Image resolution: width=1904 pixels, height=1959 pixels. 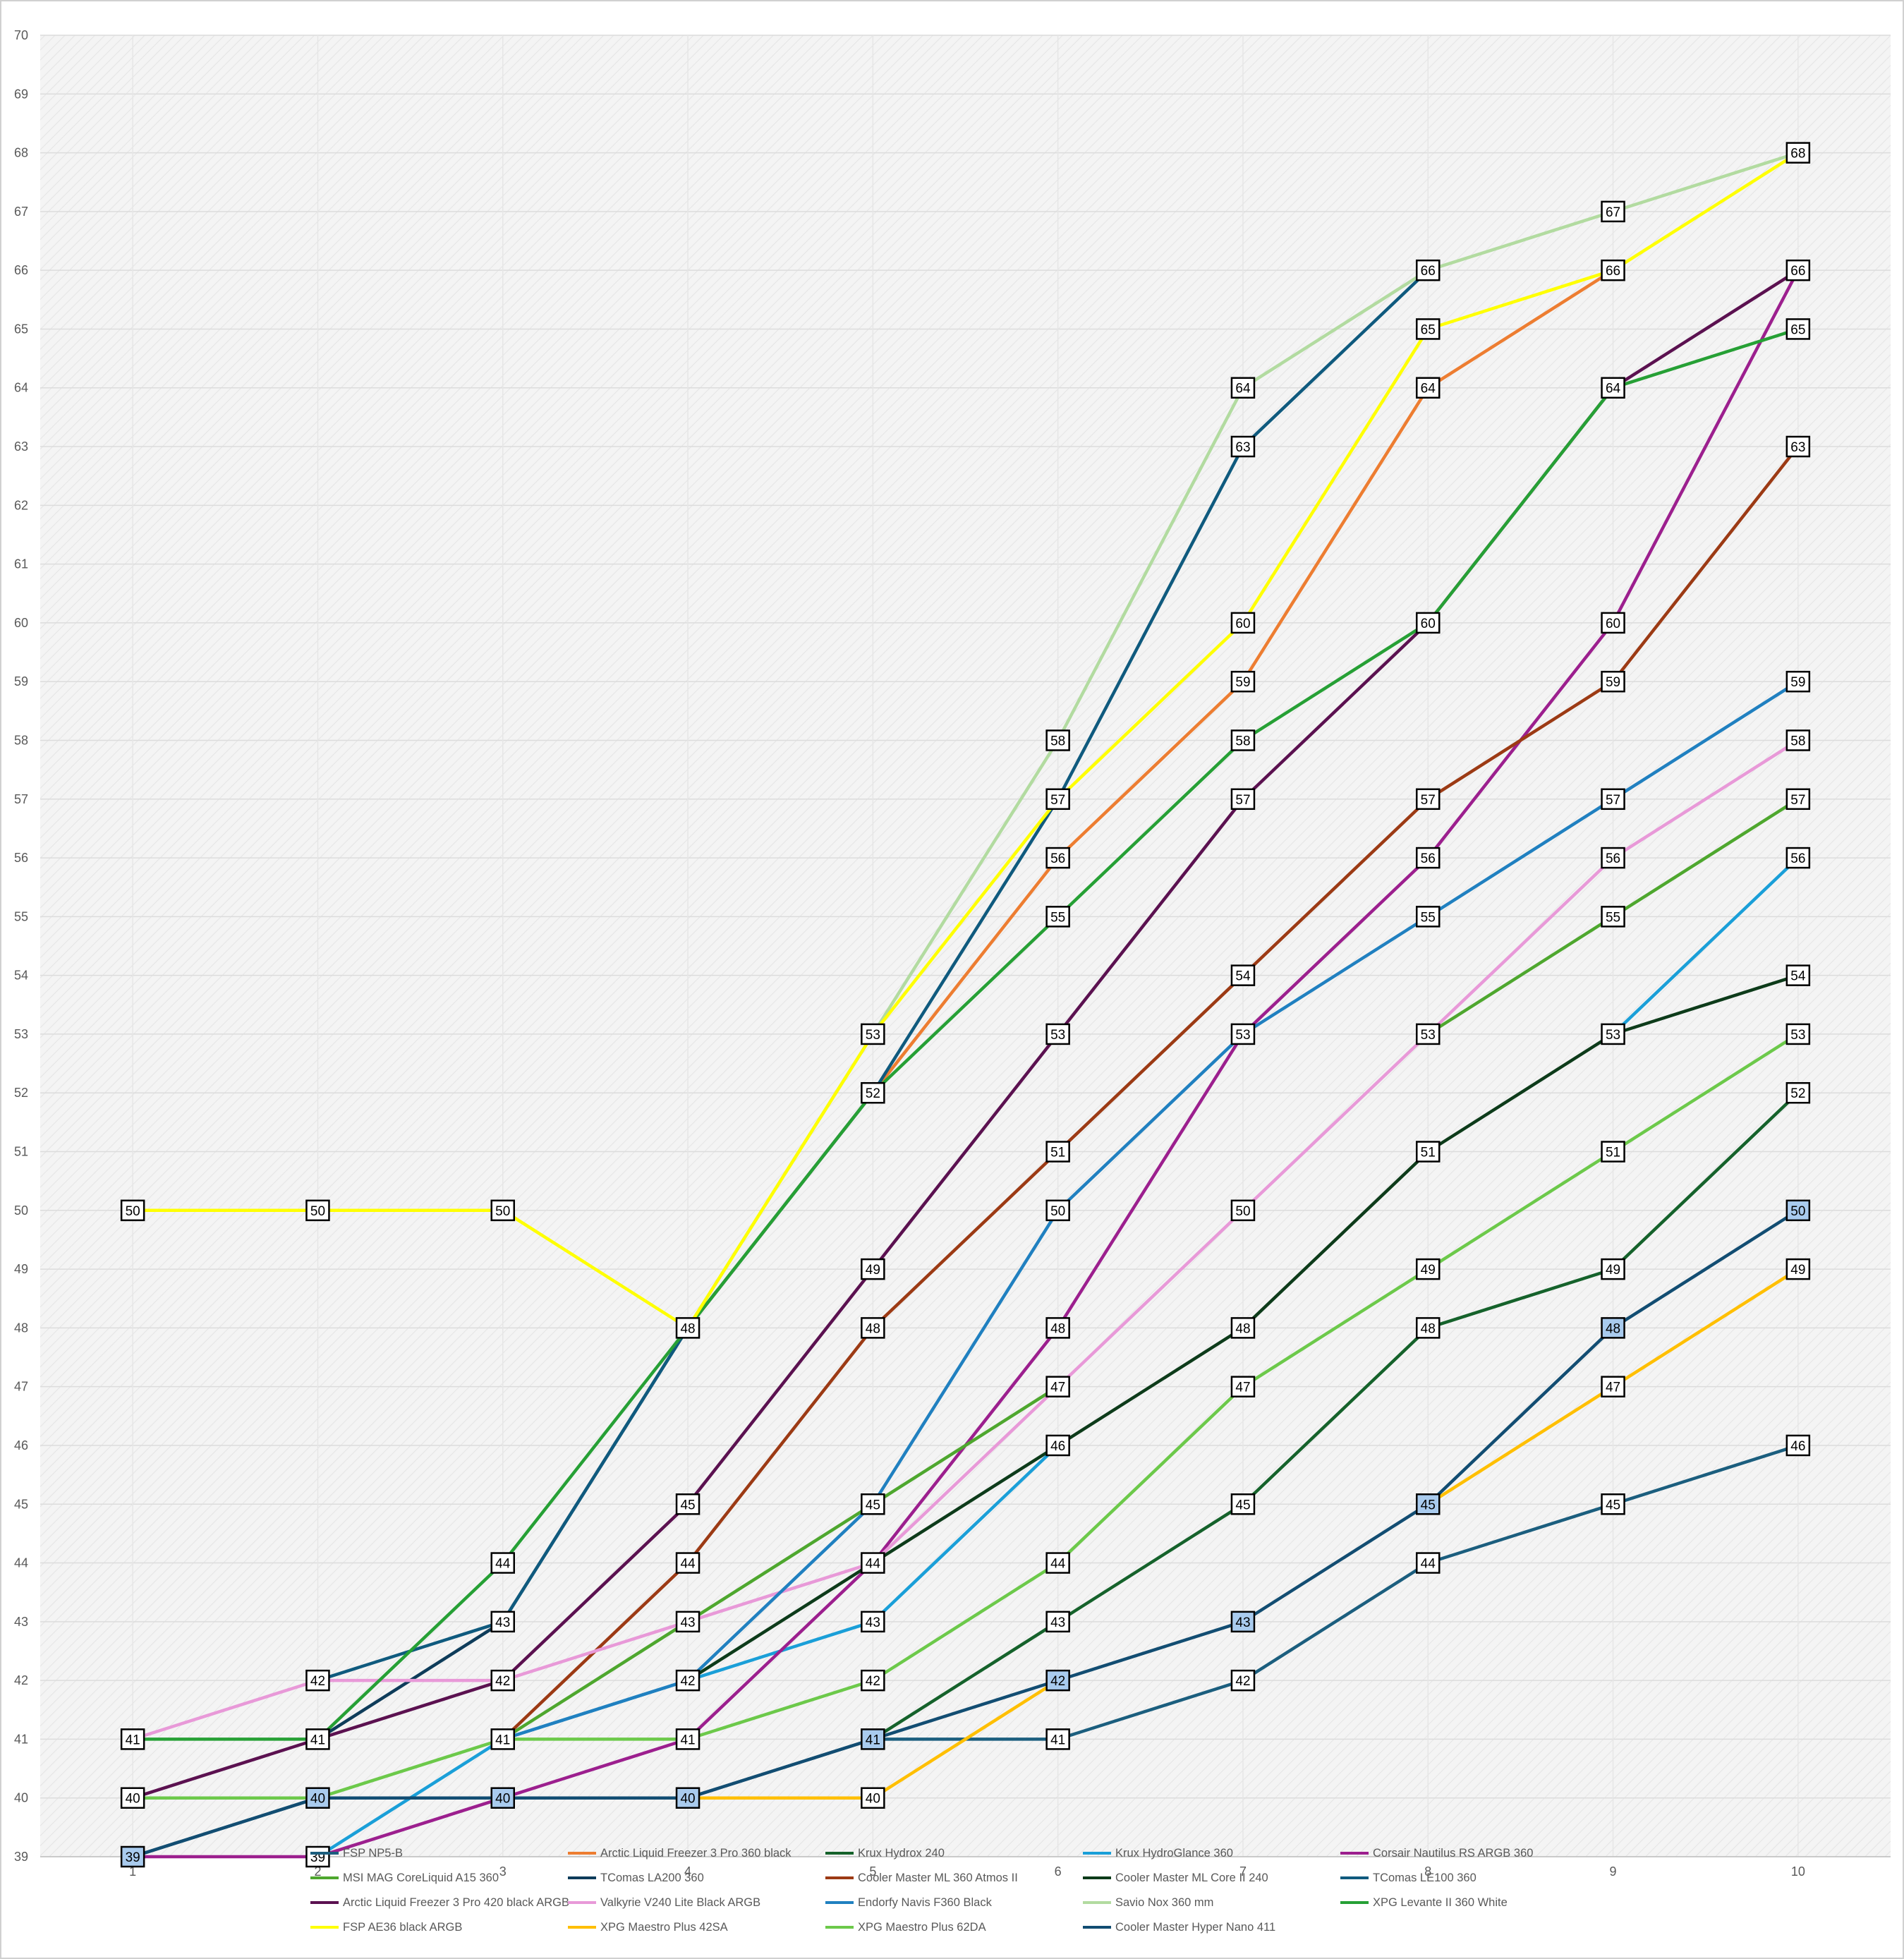 What do you see at coordinates (21, 35) in the screenshot?
I see `y-tick-label: 70` at bounding box center [21, 35].